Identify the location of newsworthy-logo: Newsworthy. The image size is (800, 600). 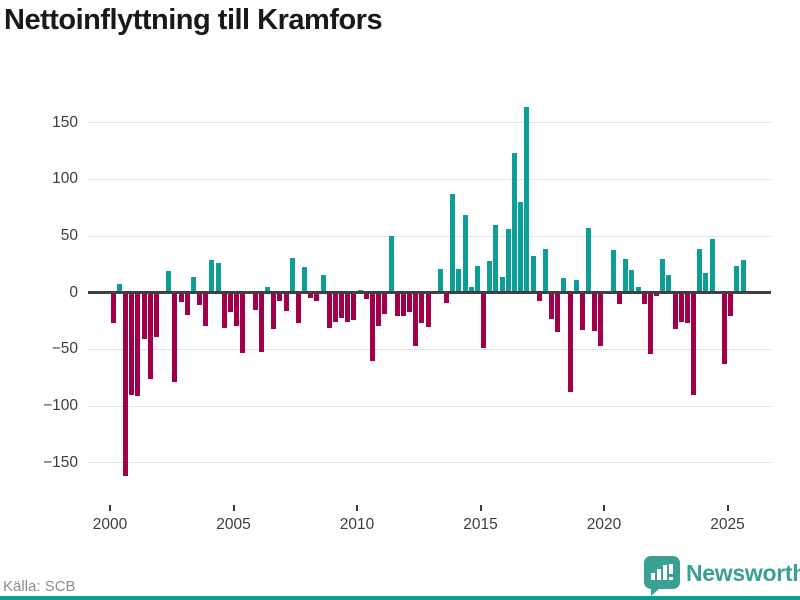
(722, 576).